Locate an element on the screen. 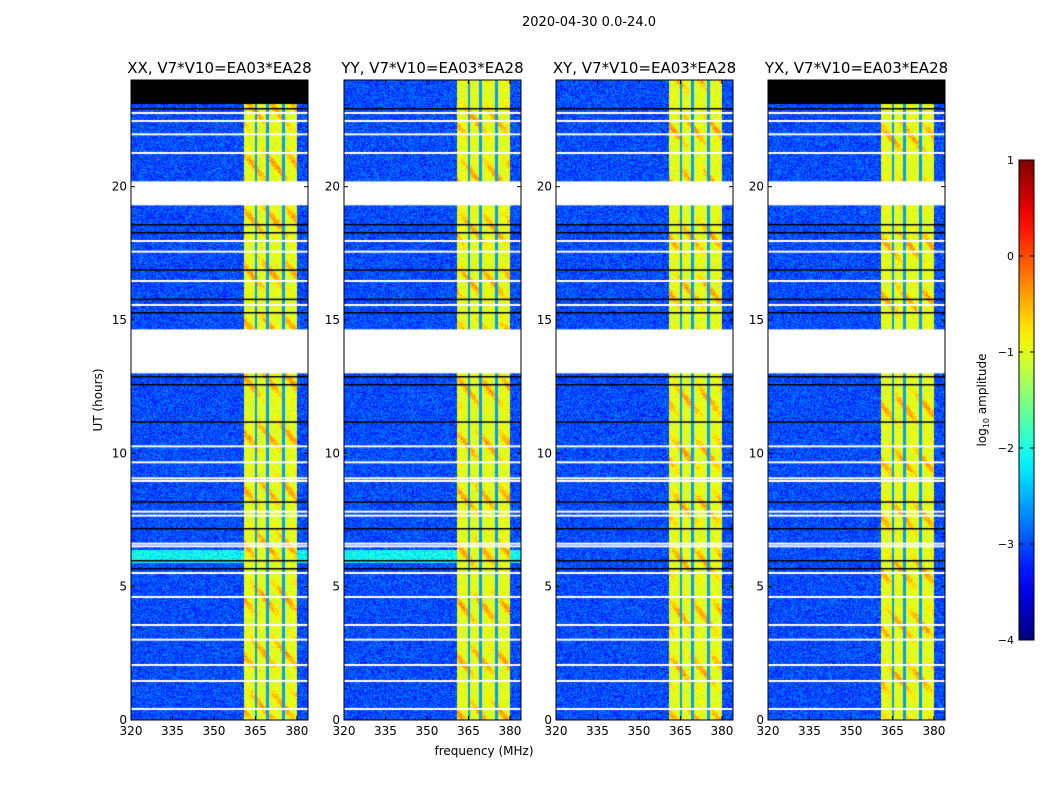 This screenshot has width=1050, height=800. x-axis-label: frequency (MHz) is located at coordinates (483, 751).